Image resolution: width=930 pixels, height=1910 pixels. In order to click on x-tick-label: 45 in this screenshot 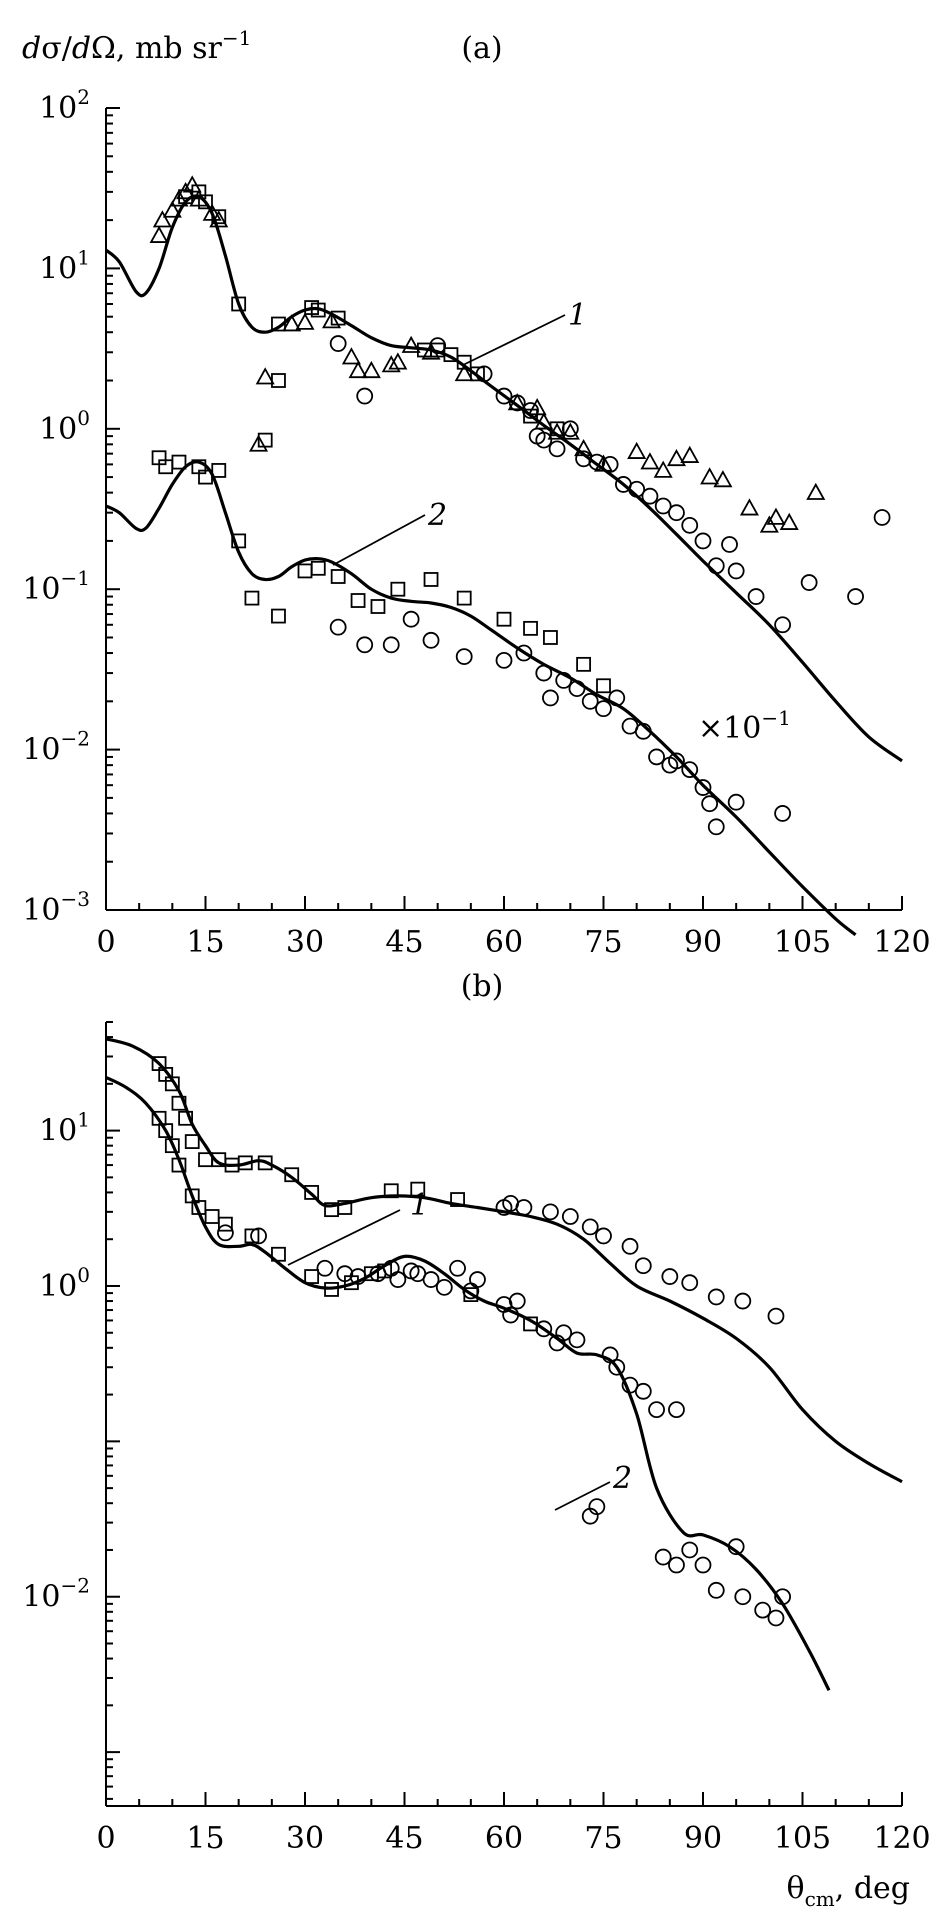, I will do `click(404, 1838)`.